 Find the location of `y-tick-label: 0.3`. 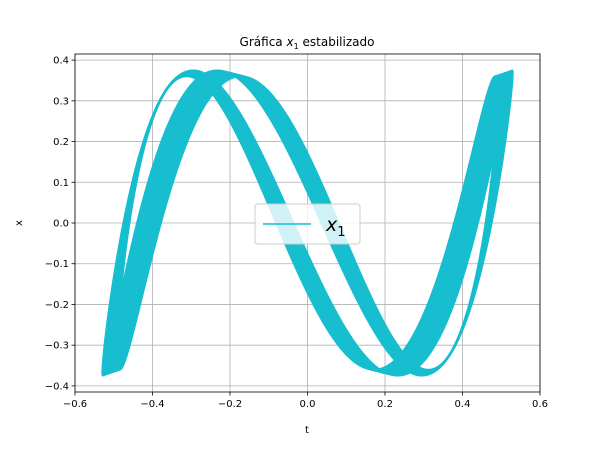

y-tick-label: 0.3 is located at coordinates (61, 101).